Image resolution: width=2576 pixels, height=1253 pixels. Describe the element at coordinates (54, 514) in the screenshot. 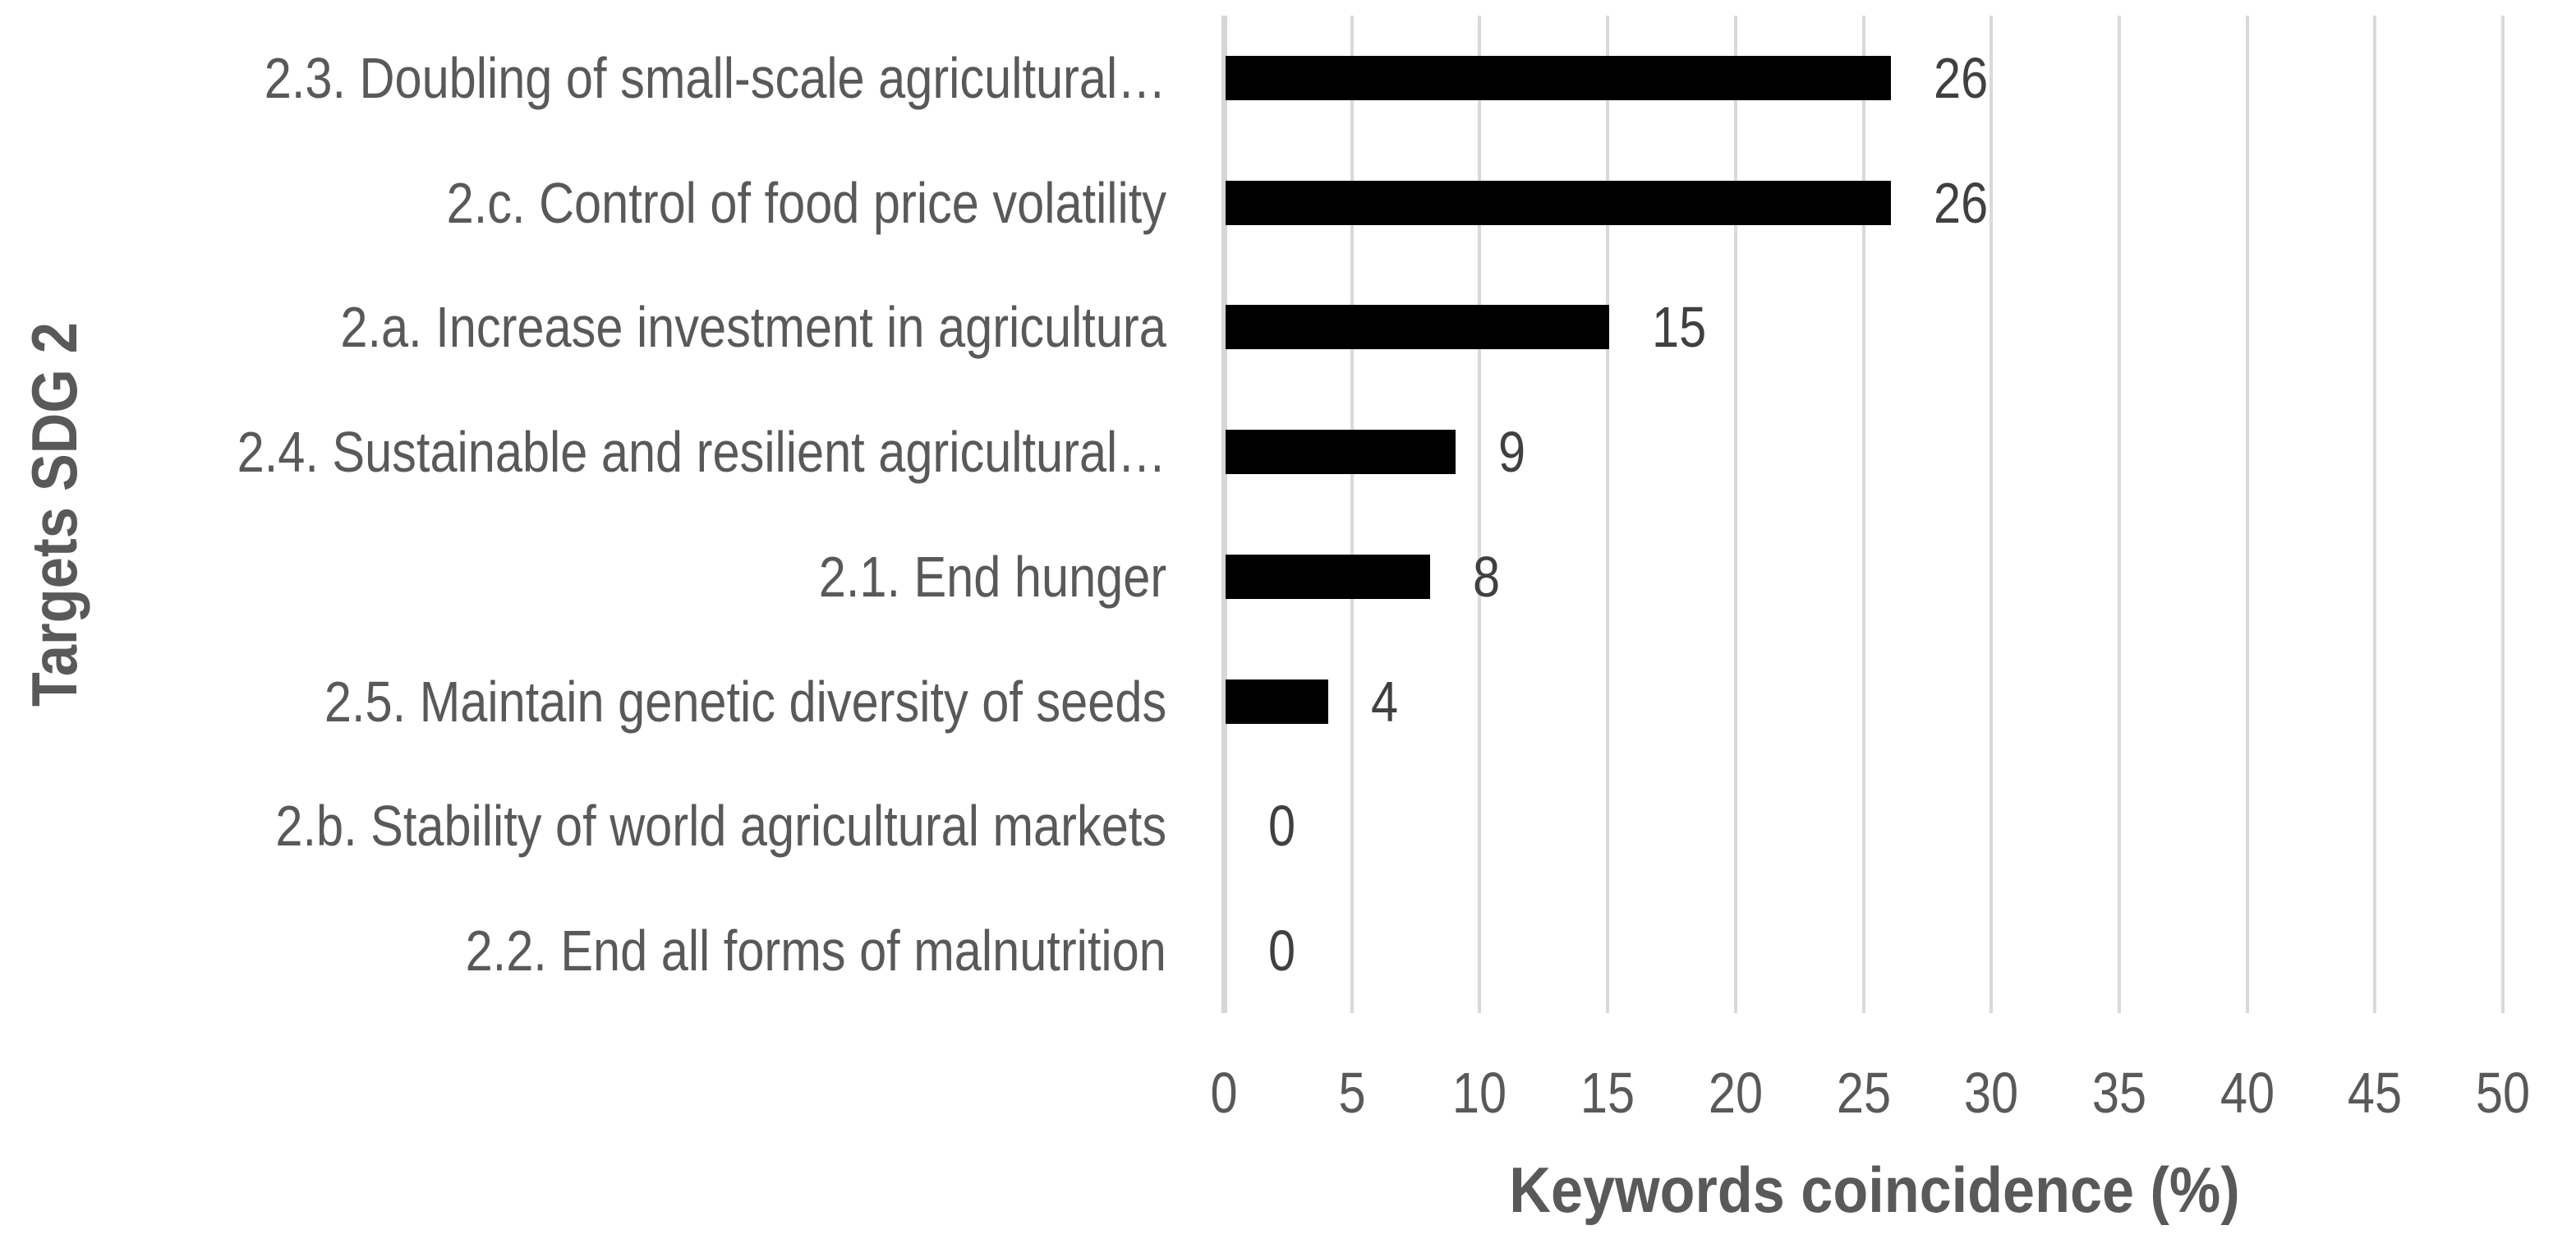

I see `y-axis-title: Targets SDG 2` at that location.